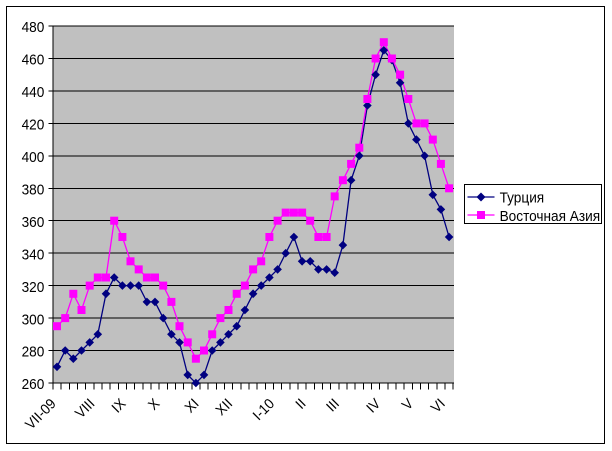 The image size is (612, 451). Describe the element at coordinates (33, 92) in the screenshot. I see `svg-text: 440` at that location.